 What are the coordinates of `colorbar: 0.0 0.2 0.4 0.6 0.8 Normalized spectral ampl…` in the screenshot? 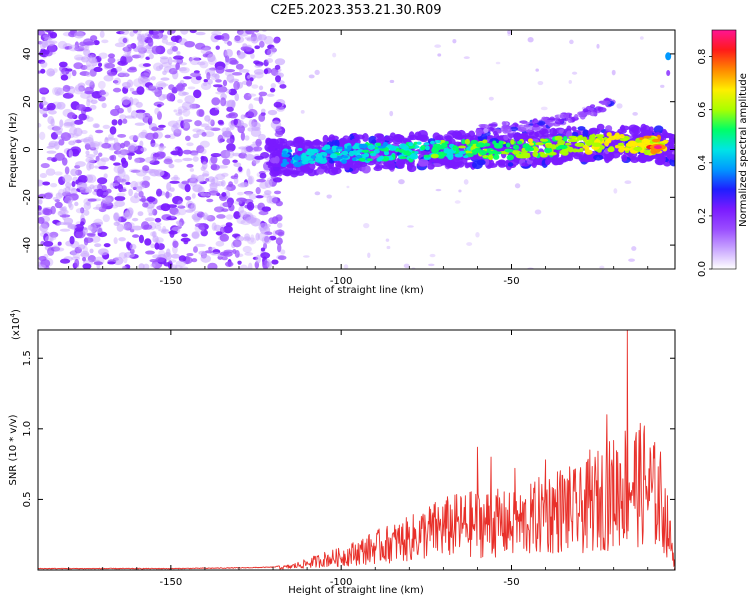 It's located at (723, 153).